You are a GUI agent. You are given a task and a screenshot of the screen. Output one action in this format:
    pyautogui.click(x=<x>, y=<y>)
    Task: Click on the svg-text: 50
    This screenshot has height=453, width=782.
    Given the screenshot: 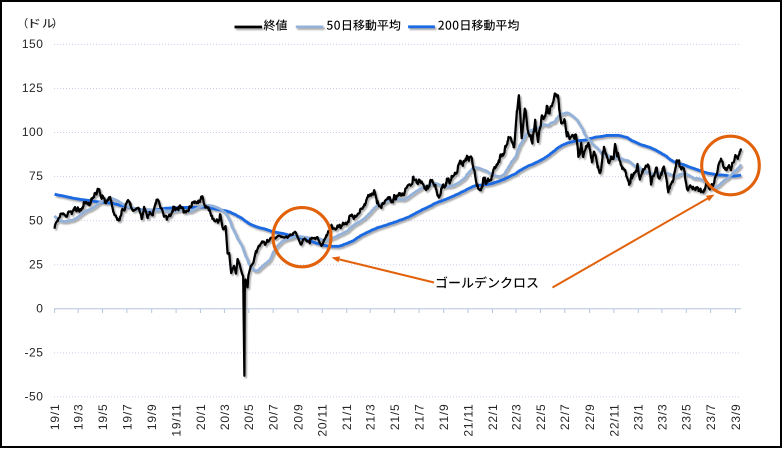 What is the action you would take?
    pyautogui.click(x=36, y=220)
    